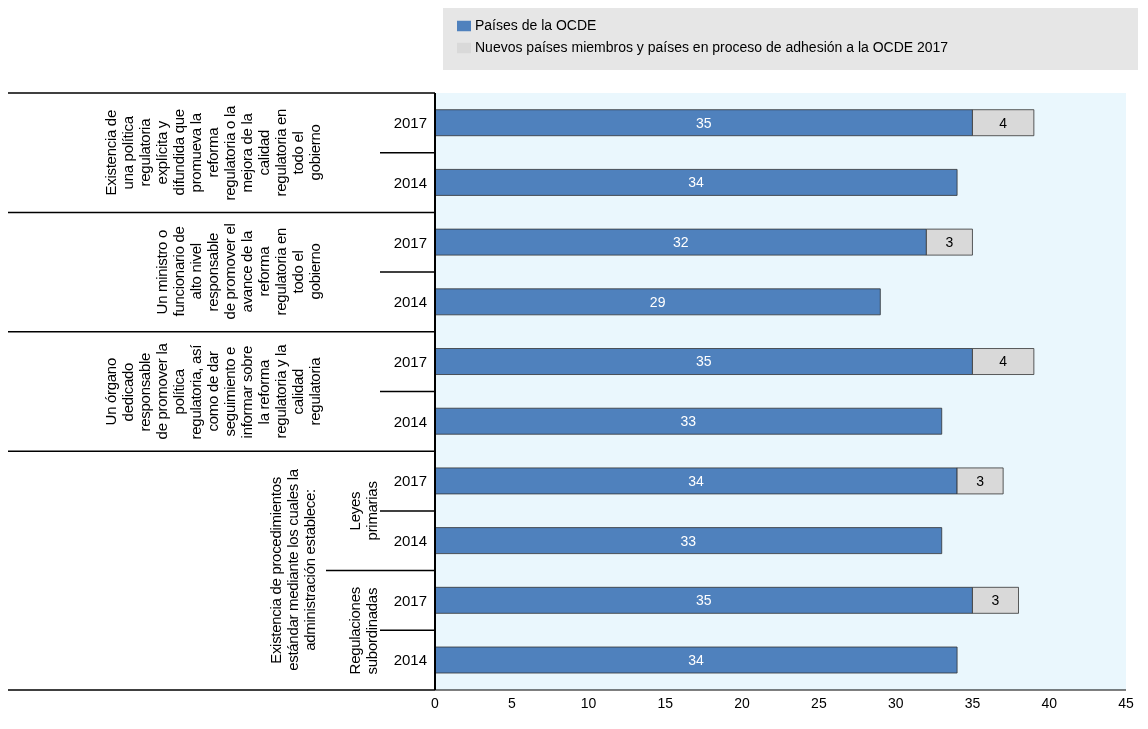 This screenshot has width=1148, height=729. Describe the element at coordinates (363, 630) in the screenshot. I see `text: Regulaciones subordinadas` at that location.